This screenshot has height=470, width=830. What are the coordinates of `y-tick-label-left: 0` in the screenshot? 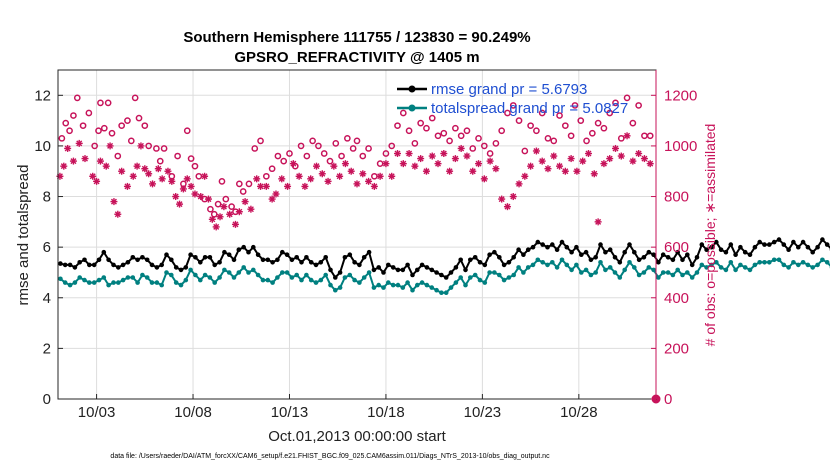 It's located at (47, 399).